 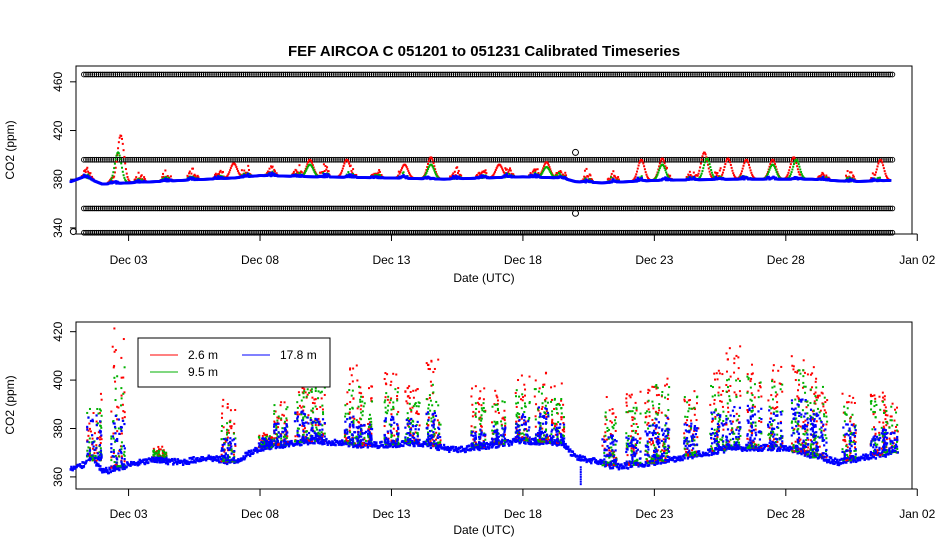 I want to click on point-17-8m, so click(x=183, y=464).